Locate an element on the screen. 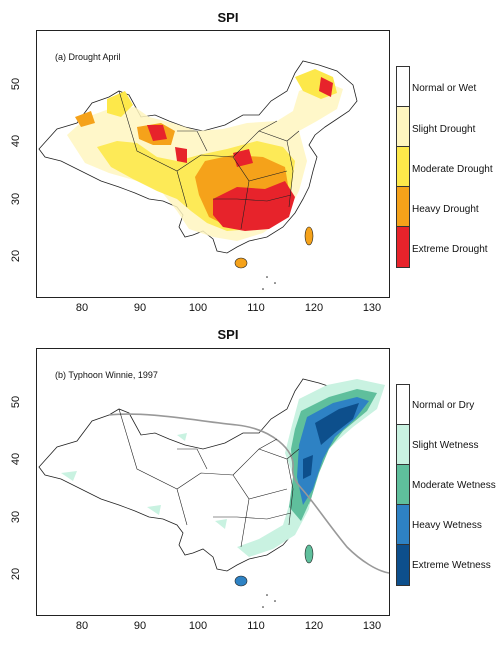  legend-drought is located at coordinates (403, 167).